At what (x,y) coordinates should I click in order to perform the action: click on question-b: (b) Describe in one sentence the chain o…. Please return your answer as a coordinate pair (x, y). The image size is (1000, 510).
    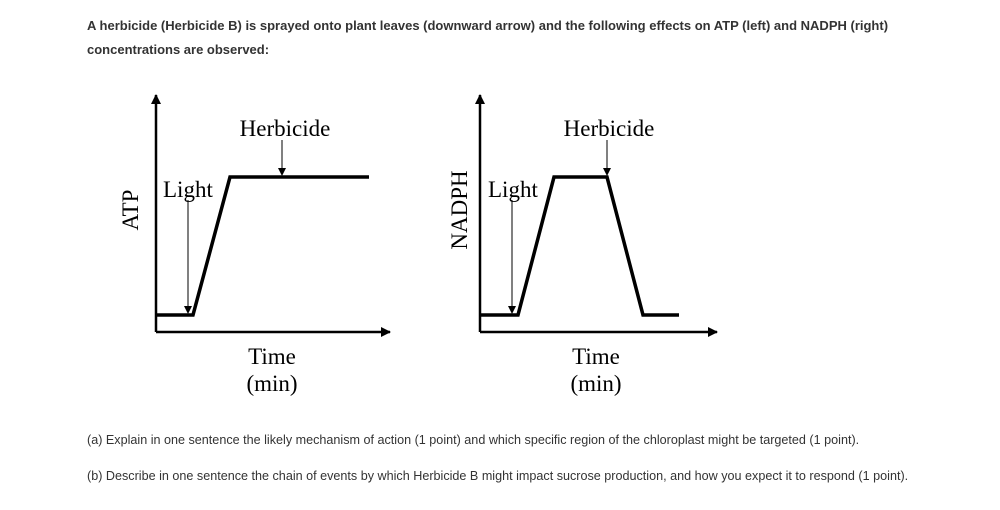
    Looking at the image, I should click on (498, 476).